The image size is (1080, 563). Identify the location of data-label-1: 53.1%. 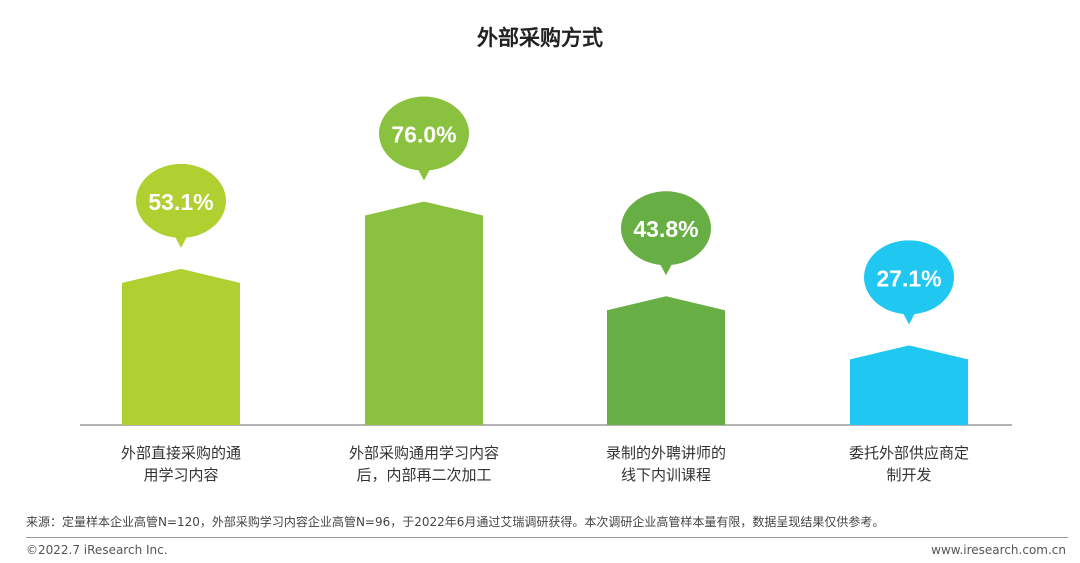
(180, 202).